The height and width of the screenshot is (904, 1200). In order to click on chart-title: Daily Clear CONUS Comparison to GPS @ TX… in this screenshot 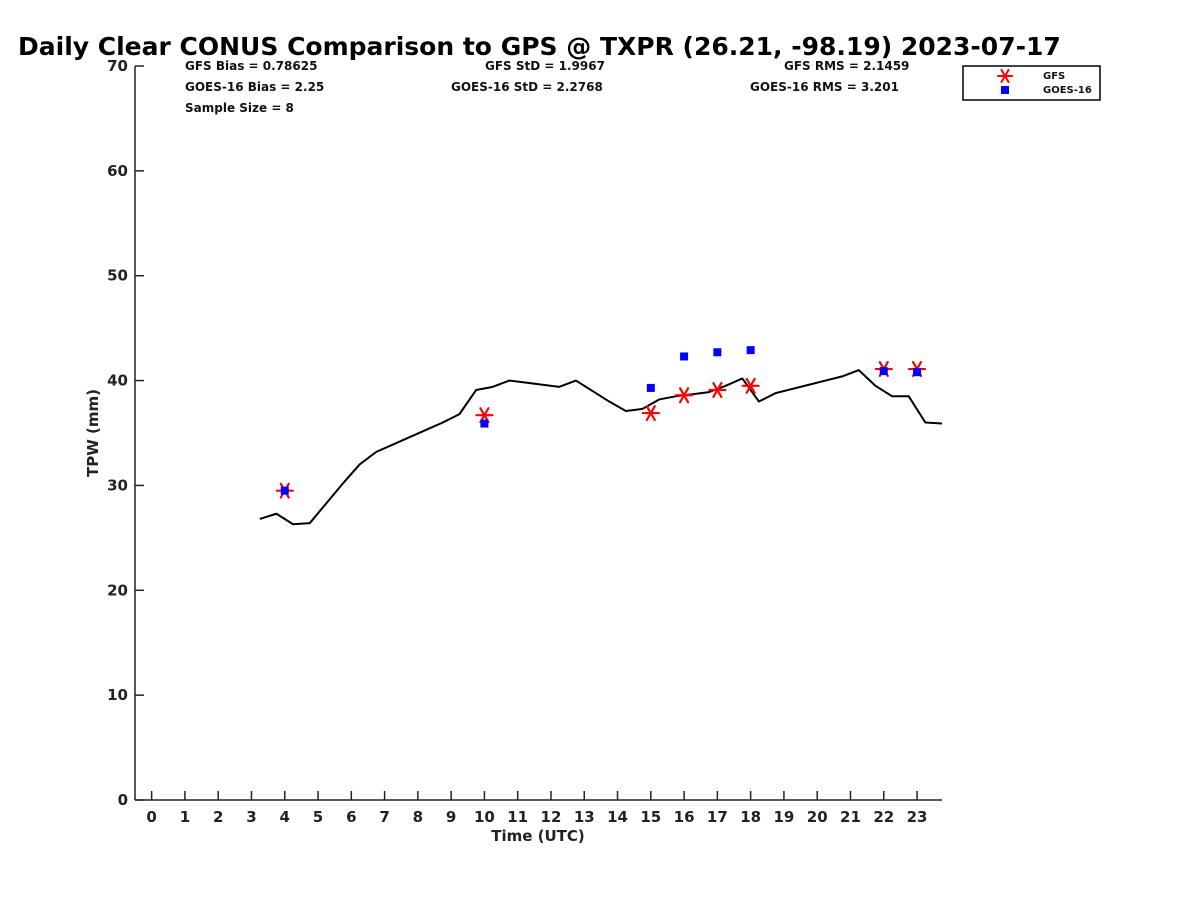, I will do `click(539, 46)`.